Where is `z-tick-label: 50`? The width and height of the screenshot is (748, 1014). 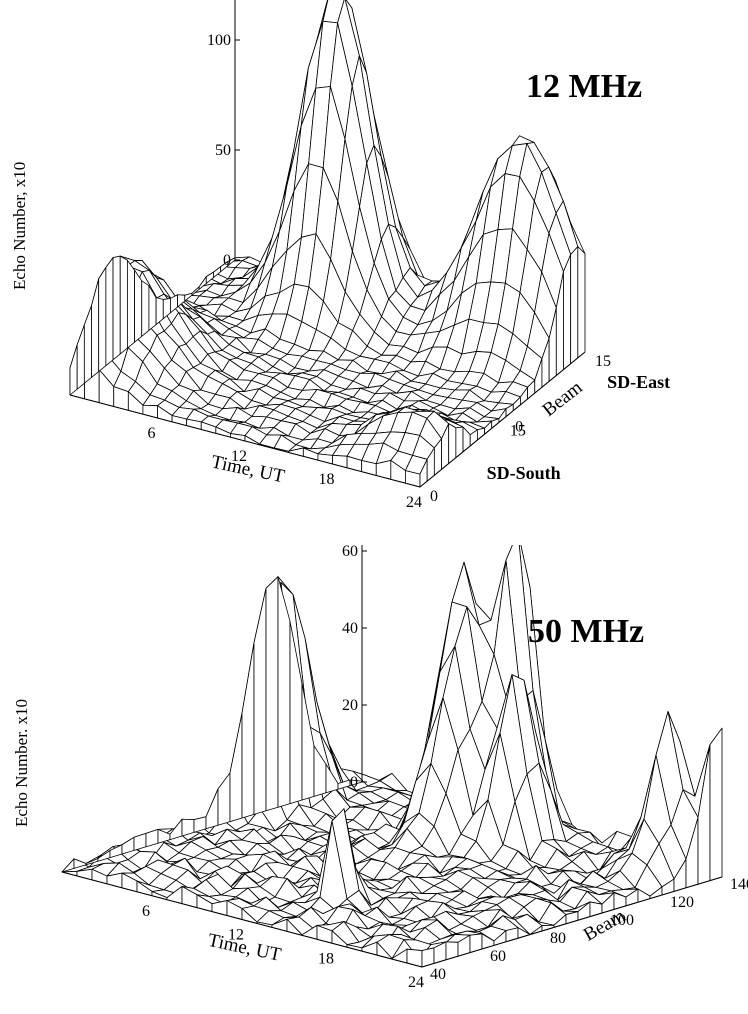 z-tick-label: 50 is located at coordinates (223, 150).